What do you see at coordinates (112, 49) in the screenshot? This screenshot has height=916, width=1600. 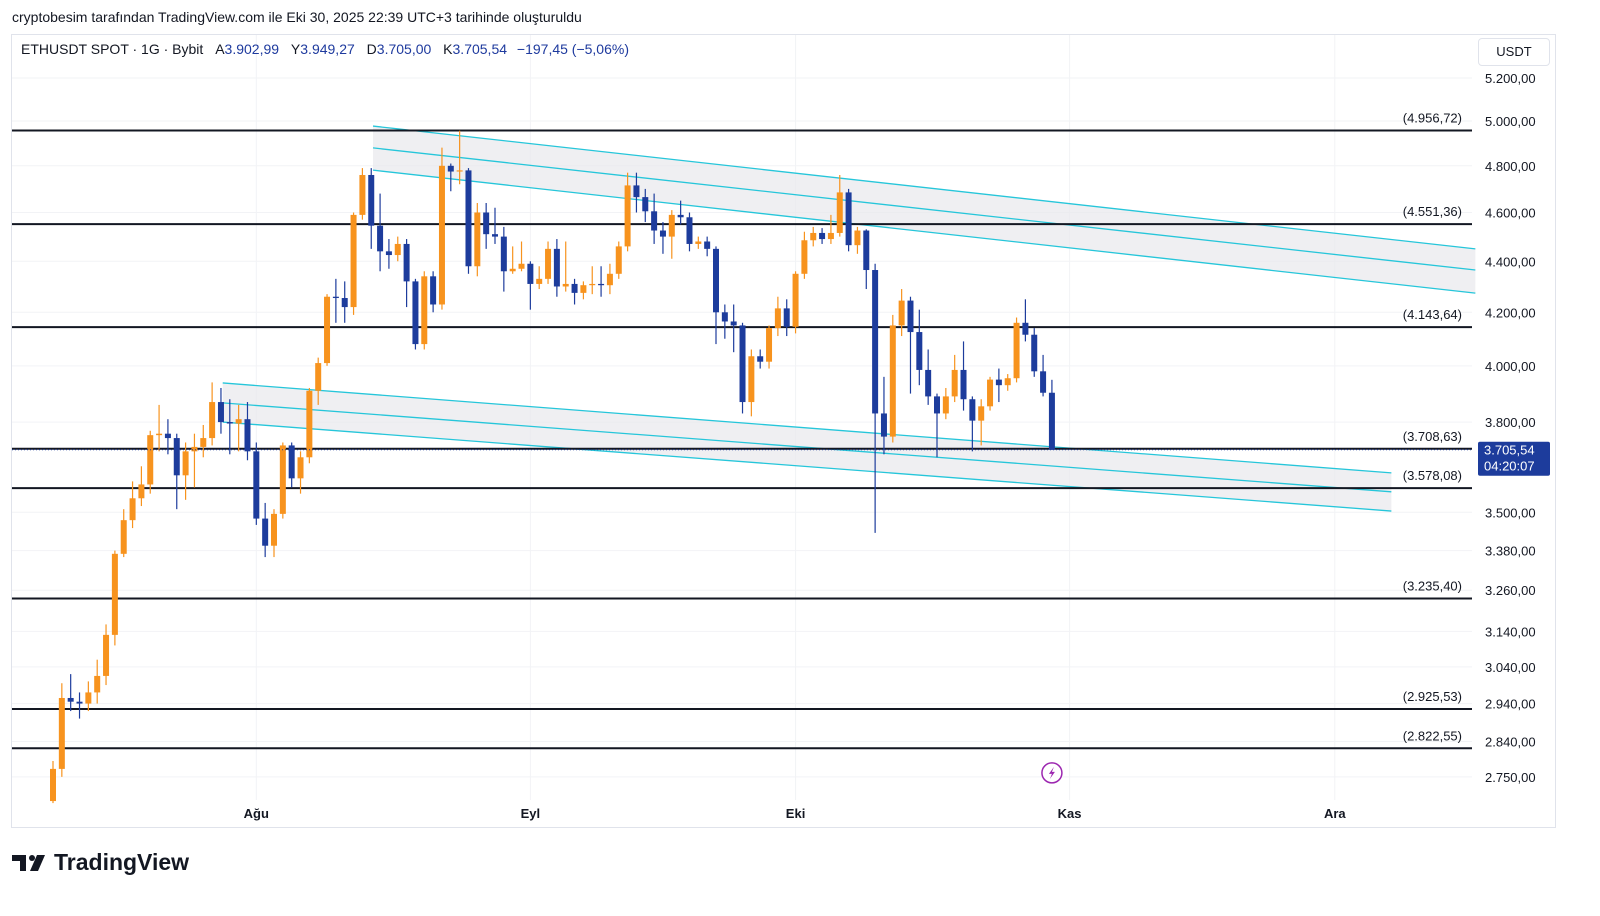 I see `symbol-name: ETHUSDT SPOT · 1G · Bybit` at bounding box center [112, 49].